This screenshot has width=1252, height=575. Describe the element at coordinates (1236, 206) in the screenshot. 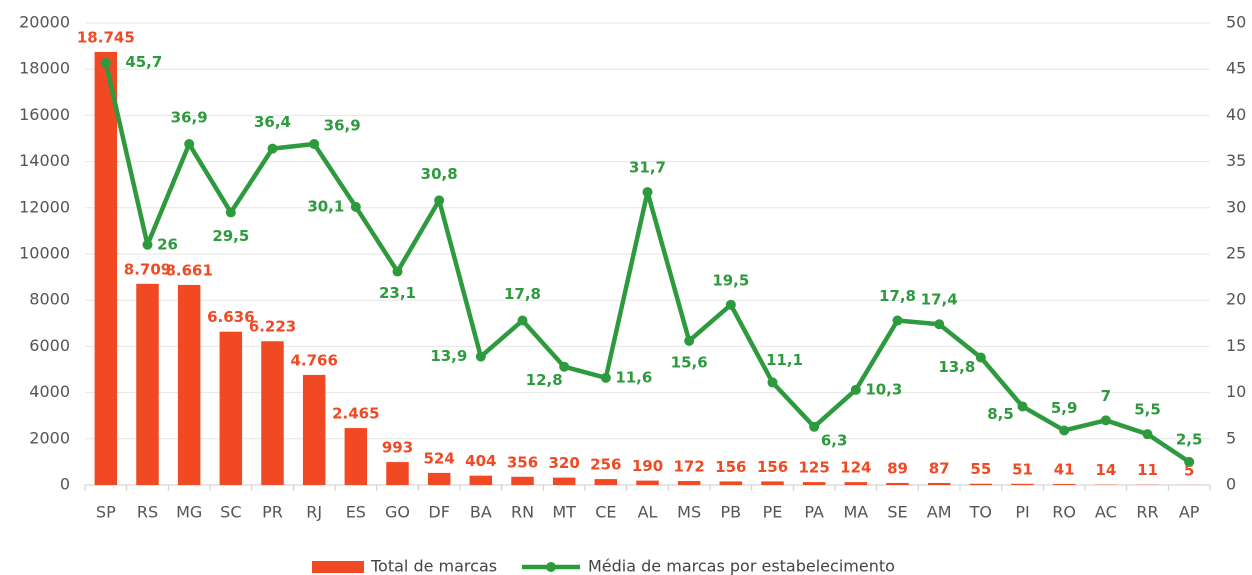

I see `y2-tick-label: 30` at that location.